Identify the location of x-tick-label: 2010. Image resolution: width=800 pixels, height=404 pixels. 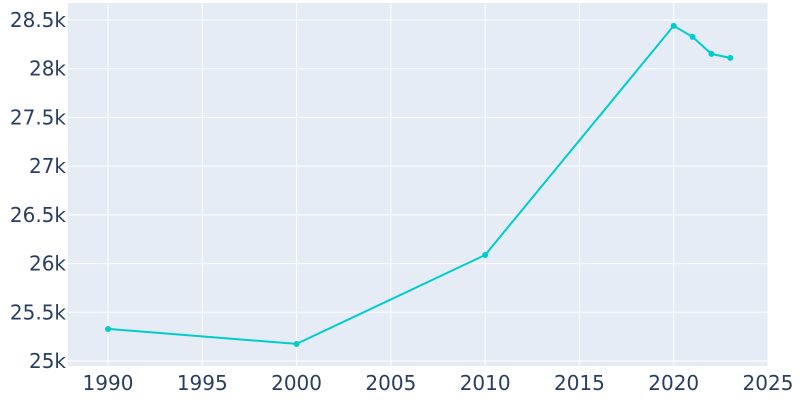
(485, 383).